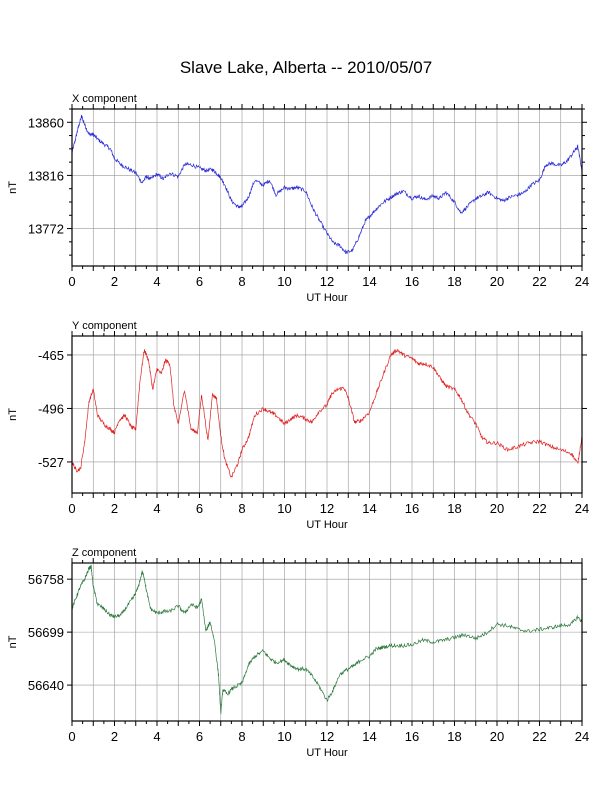  Describe the element at coordinates (46, 175) in the screenshot. I see `y-tick-label: 13816` at that location.